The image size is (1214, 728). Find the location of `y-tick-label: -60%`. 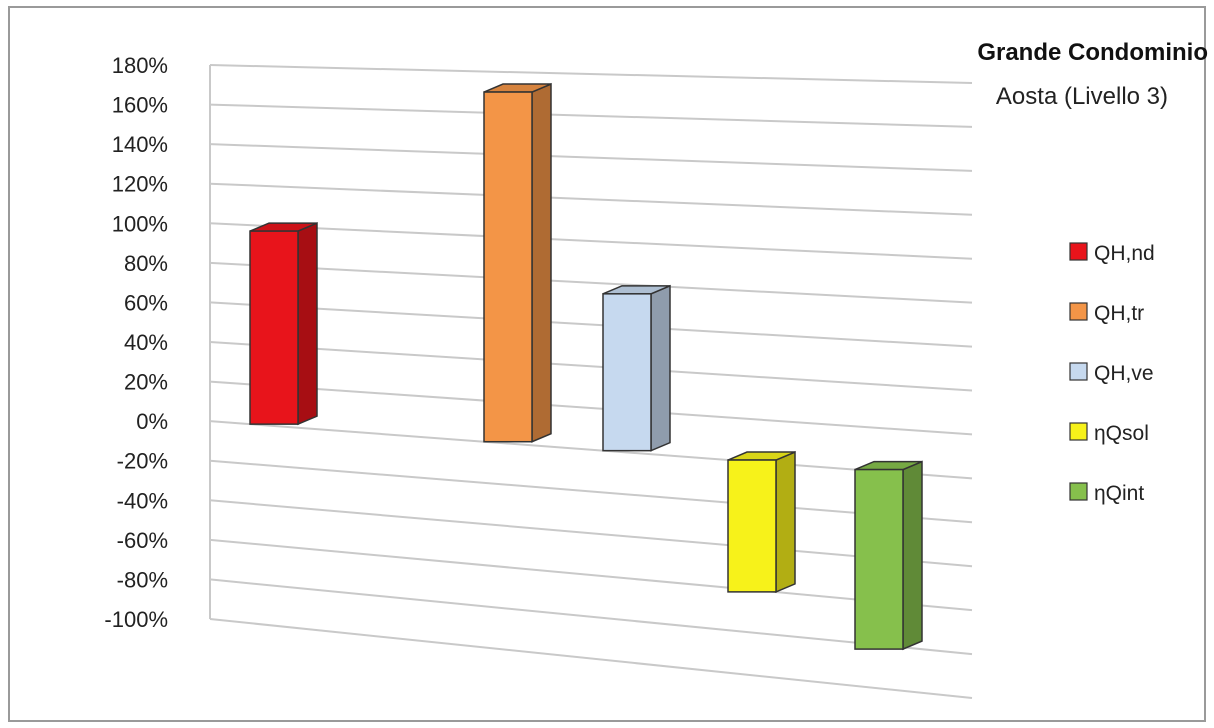

y-tick-label: -60% is located at coordinates (142, 540).